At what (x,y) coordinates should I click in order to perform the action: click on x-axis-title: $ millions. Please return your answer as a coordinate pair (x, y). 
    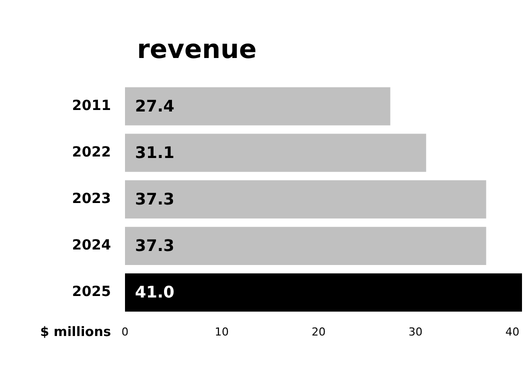
    Looking at the image, I should click on (76, 332).